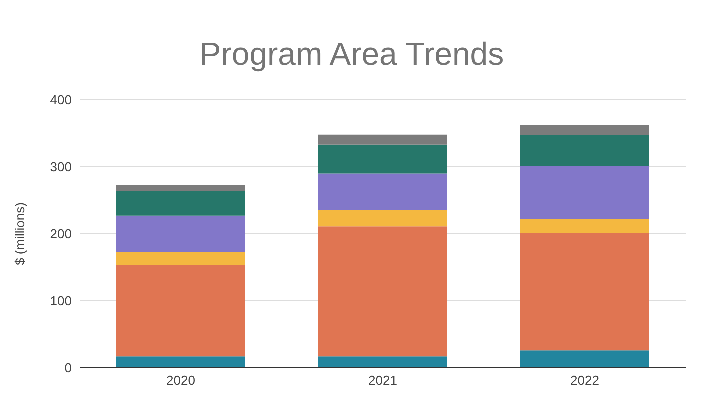 The height and width of the screenshot is (407, 704). What do you see at coordinates (61, 234) in the screenshot?
I see `y-tick-label: 200` at bounding box center [61, 234].